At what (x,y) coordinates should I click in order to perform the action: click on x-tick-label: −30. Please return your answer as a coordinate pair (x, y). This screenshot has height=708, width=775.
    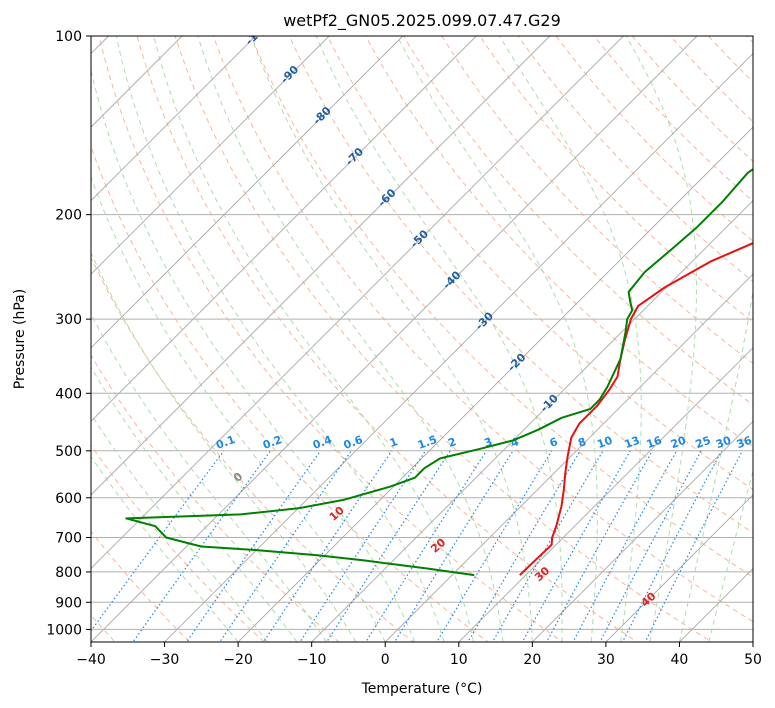
    Looking at the image, I should click on (165, 660).